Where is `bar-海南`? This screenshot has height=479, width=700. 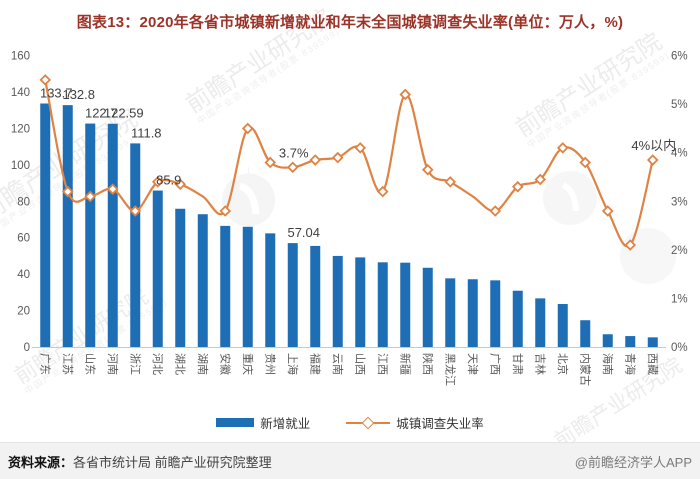
bar-海南 is located at coordinates (607, 340).